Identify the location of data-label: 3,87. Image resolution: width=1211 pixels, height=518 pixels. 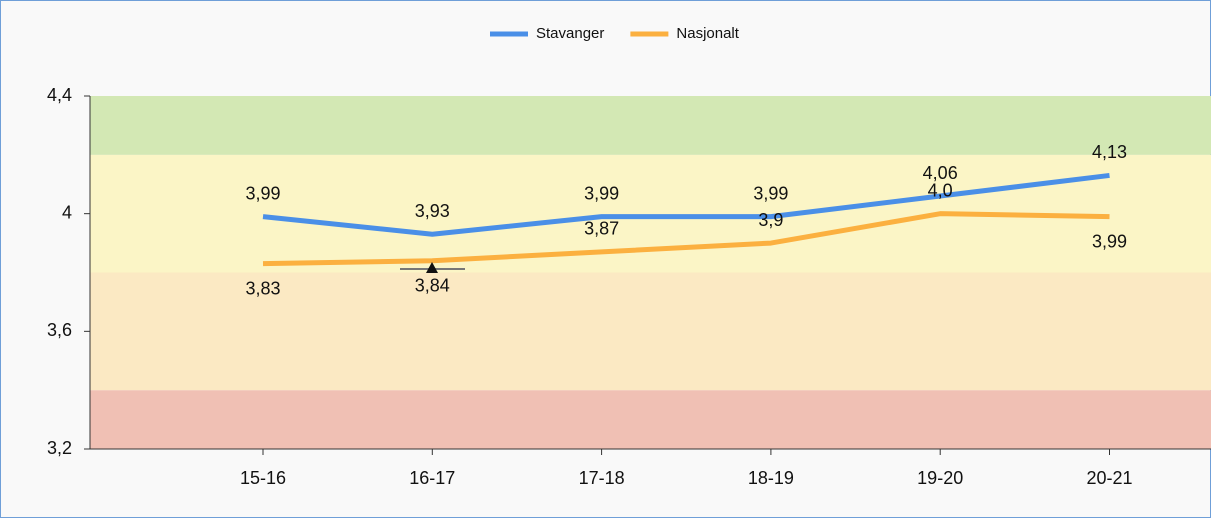
(601, 229).